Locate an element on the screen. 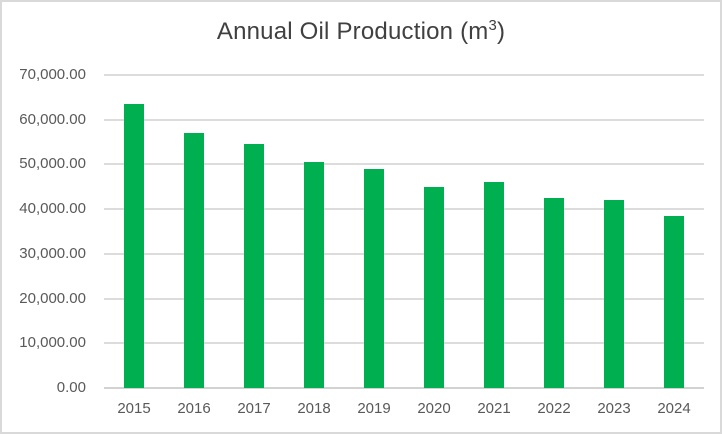 The width and height of the screenshot is (722, 434). chart-title-superscript: 3 is located at coordinates (492, 26).